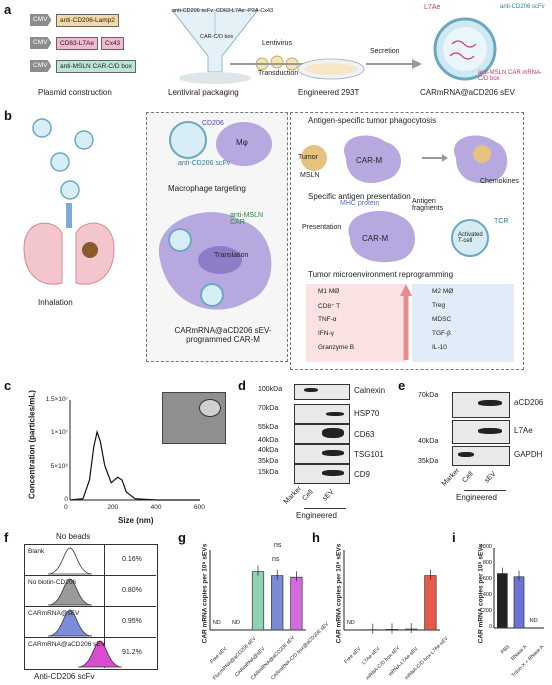  I want to click on programmed-car-m-label: CARmRNA@aCD206 sEV-programmed CAR-M, so click(223, 335).